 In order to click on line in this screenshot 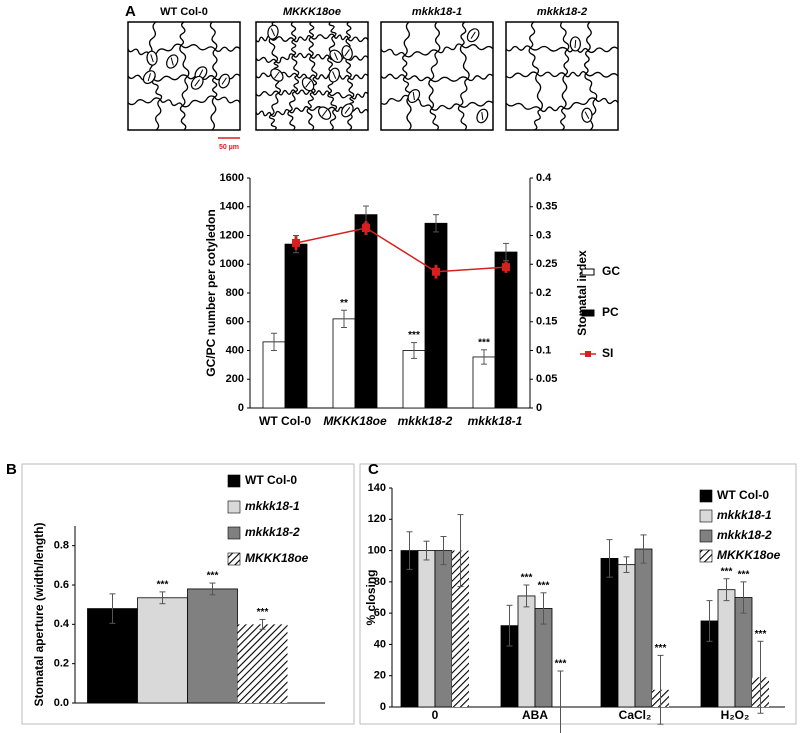, I will do `click(401, 250)`.